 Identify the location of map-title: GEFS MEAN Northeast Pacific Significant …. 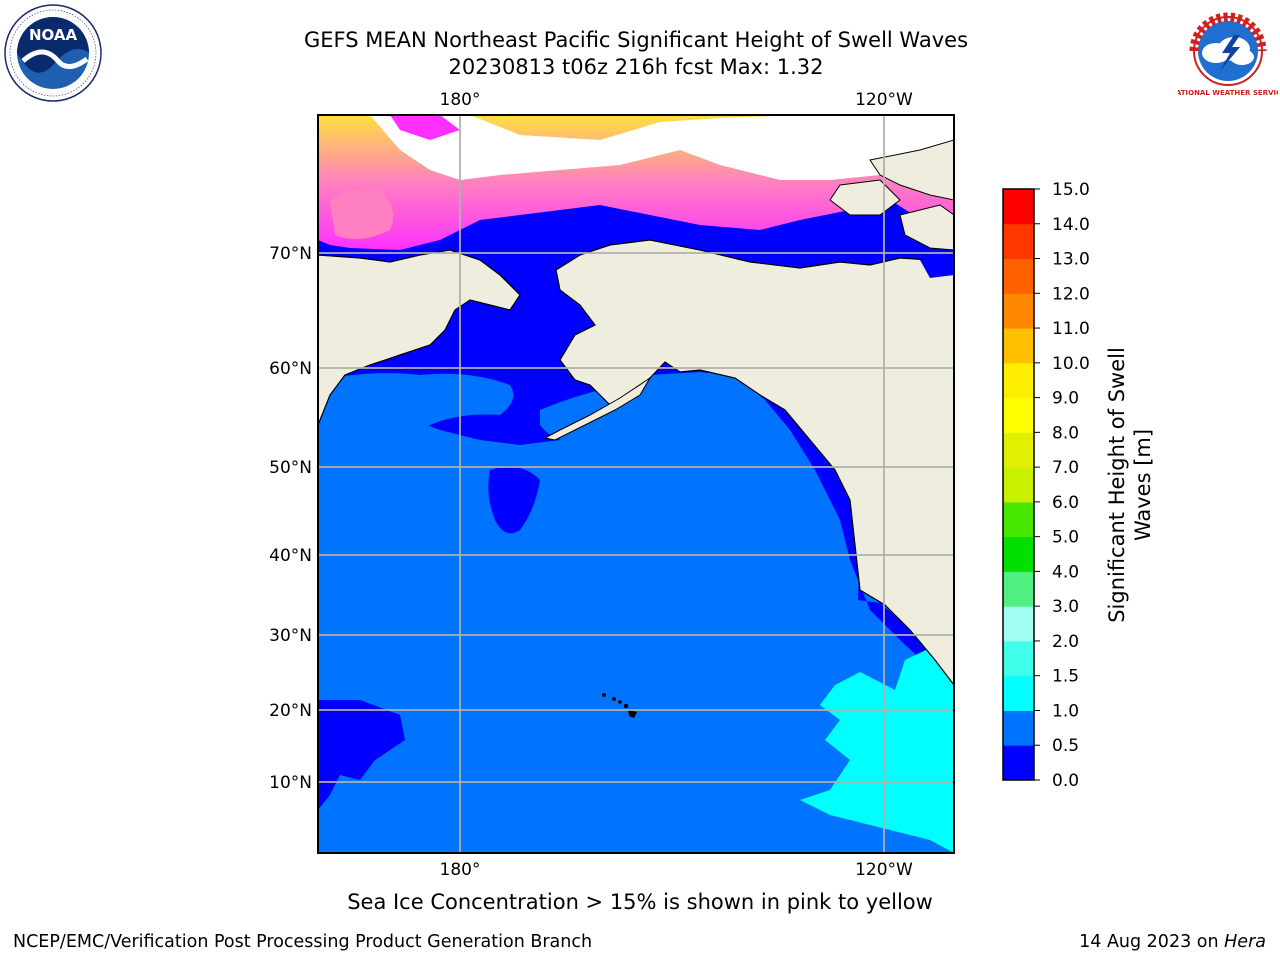
(636, 40).